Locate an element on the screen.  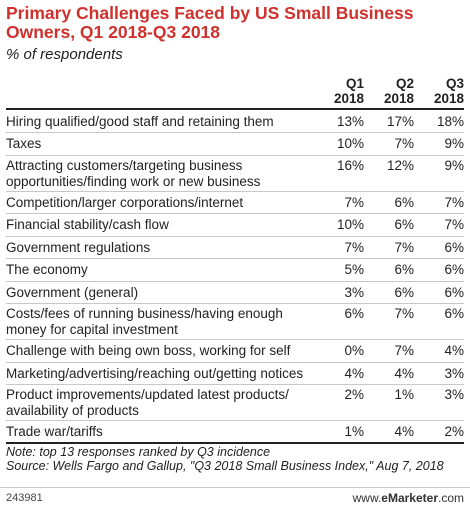
table-row: Taxes 10% 7% 9% is located at coordinates (235, 144).